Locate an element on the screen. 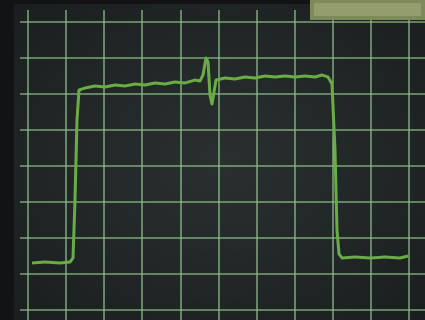  device-label-panel is located at coordinates (367, 9).